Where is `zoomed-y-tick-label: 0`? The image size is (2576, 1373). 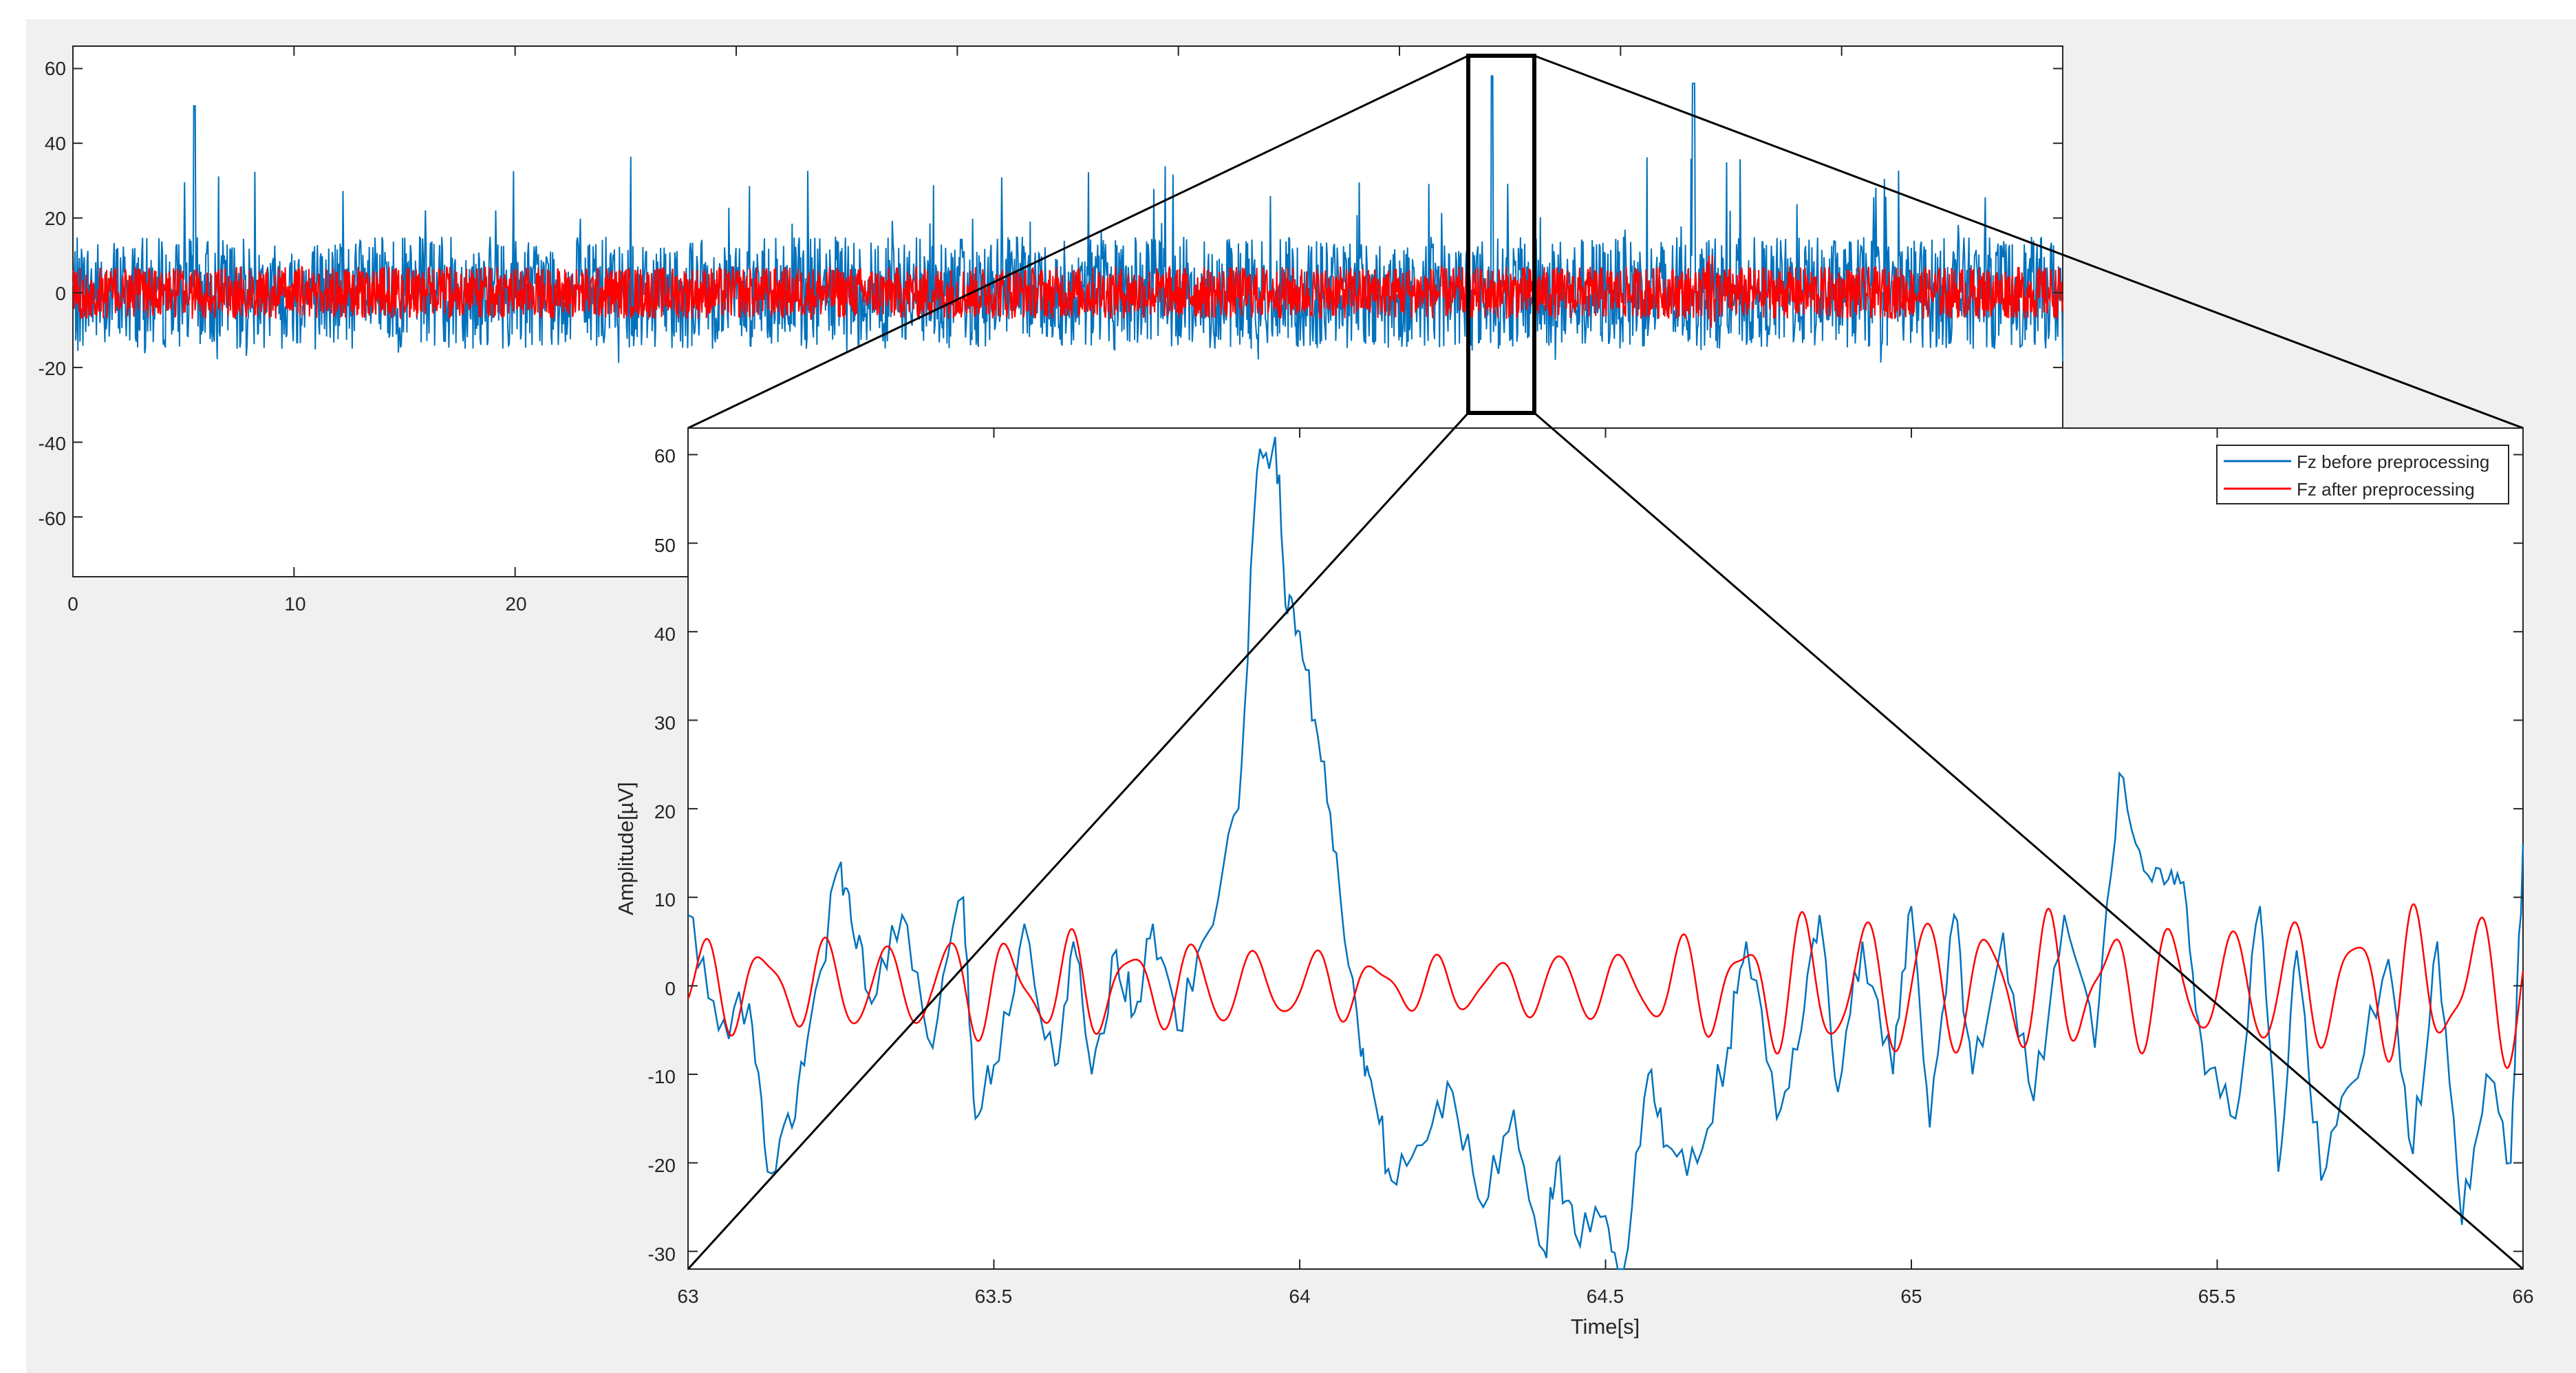 zoomed-y-tick-label: 0 is located at coordinates (670, 988).